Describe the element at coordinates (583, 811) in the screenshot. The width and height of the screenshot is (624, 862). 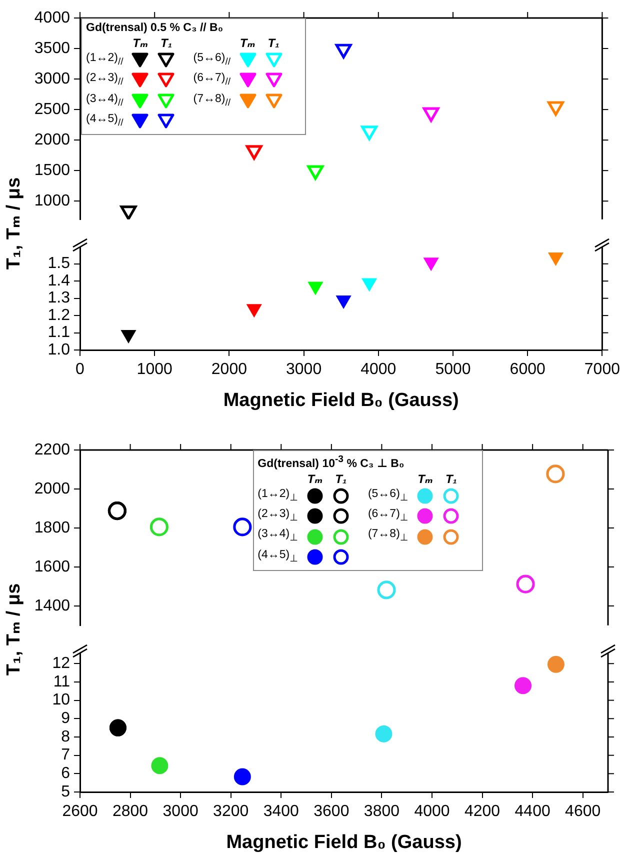
I see `x-tick-label: 4600` at that location.